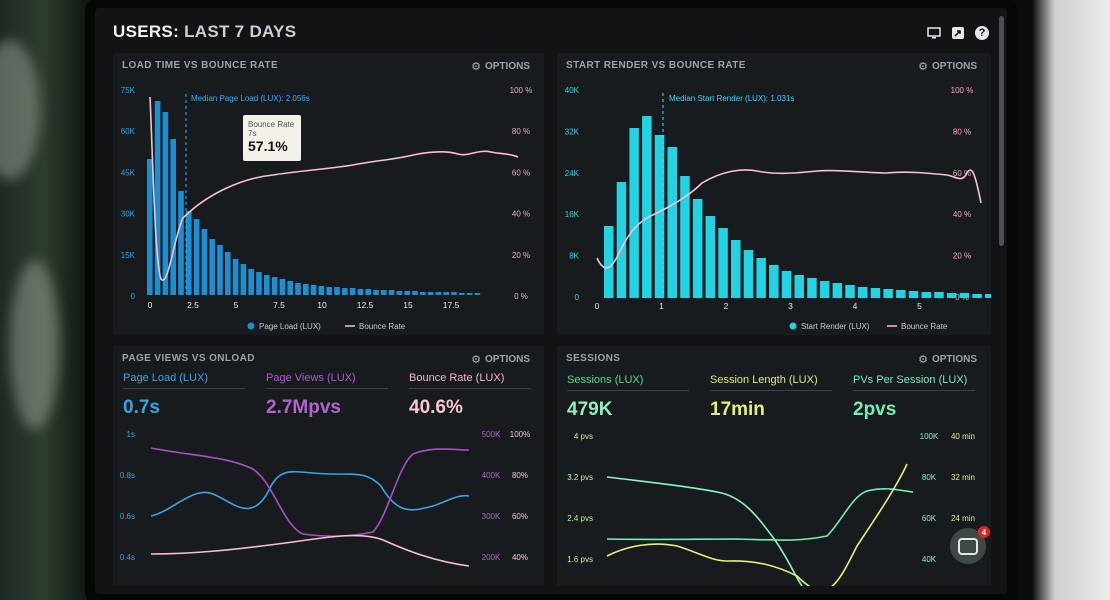  I want to click on scrollbar, so click(1001, 131).